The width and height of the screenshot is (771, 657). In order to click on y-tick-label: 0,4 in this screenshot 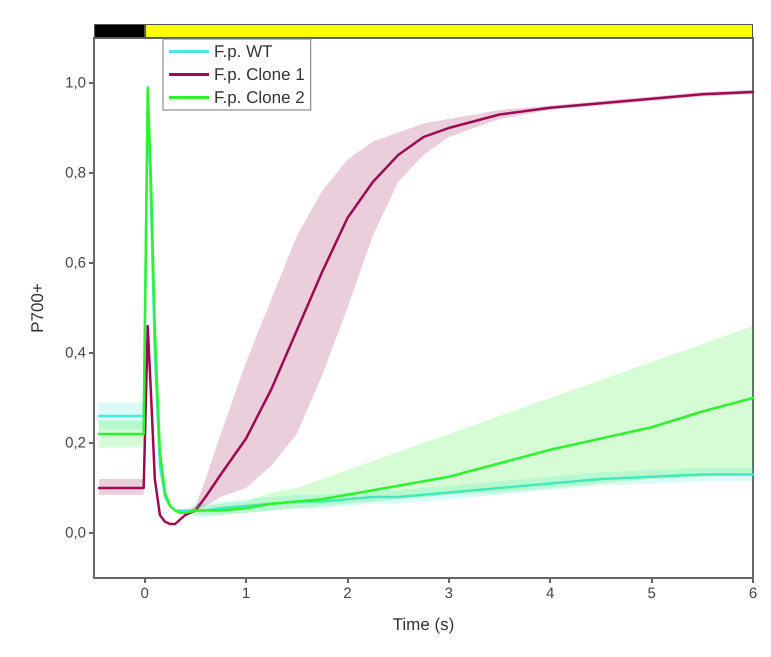, I will do `click(75, 353)`.